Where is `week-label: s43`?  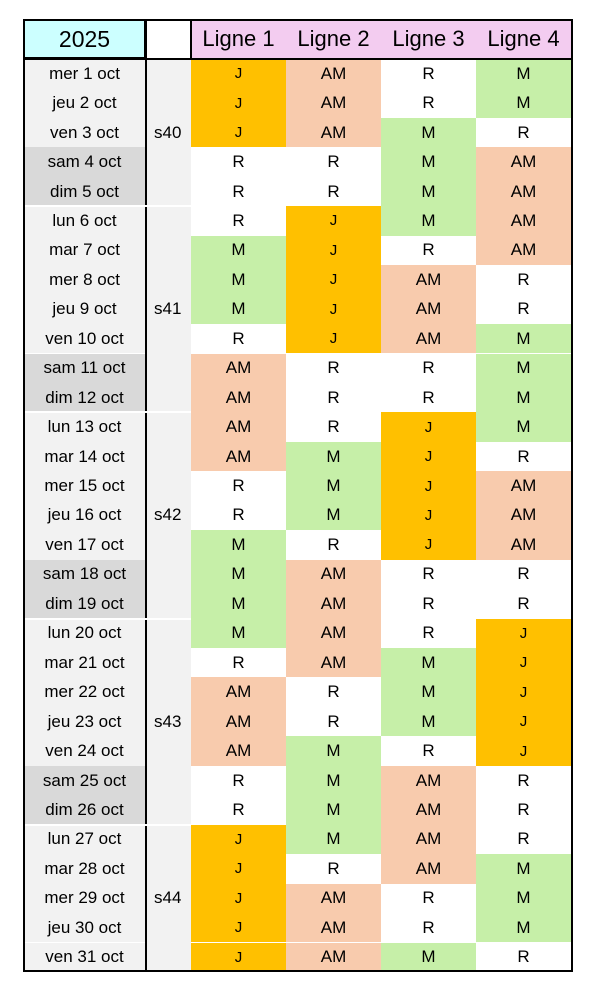
week-label: s43 is located at coordinates (168, 721).